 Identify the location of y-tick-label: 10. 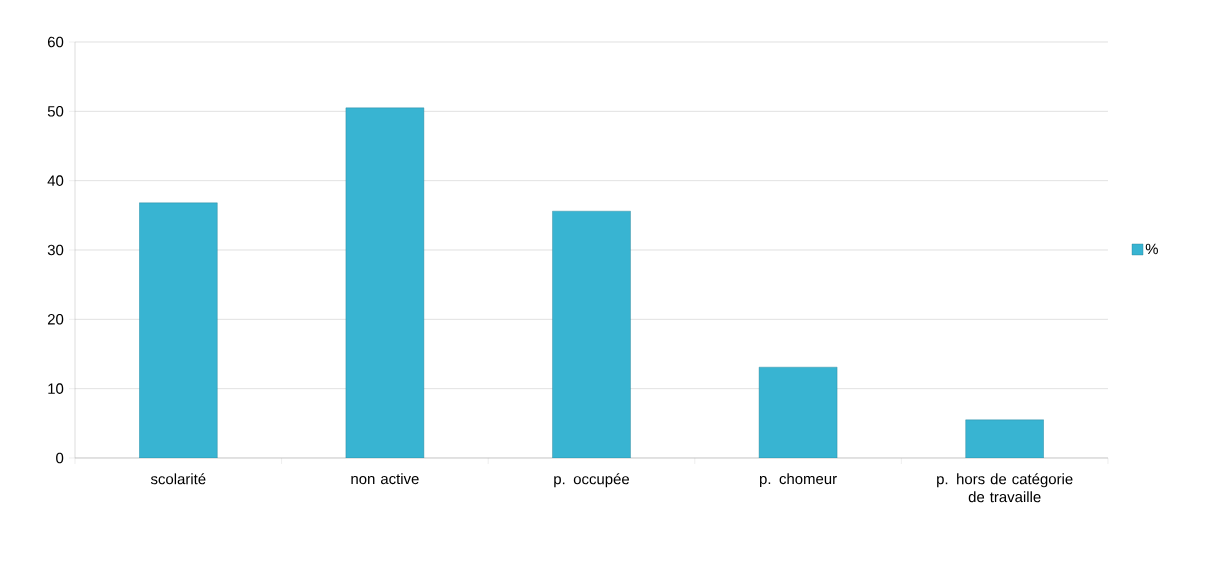
(56, 388).